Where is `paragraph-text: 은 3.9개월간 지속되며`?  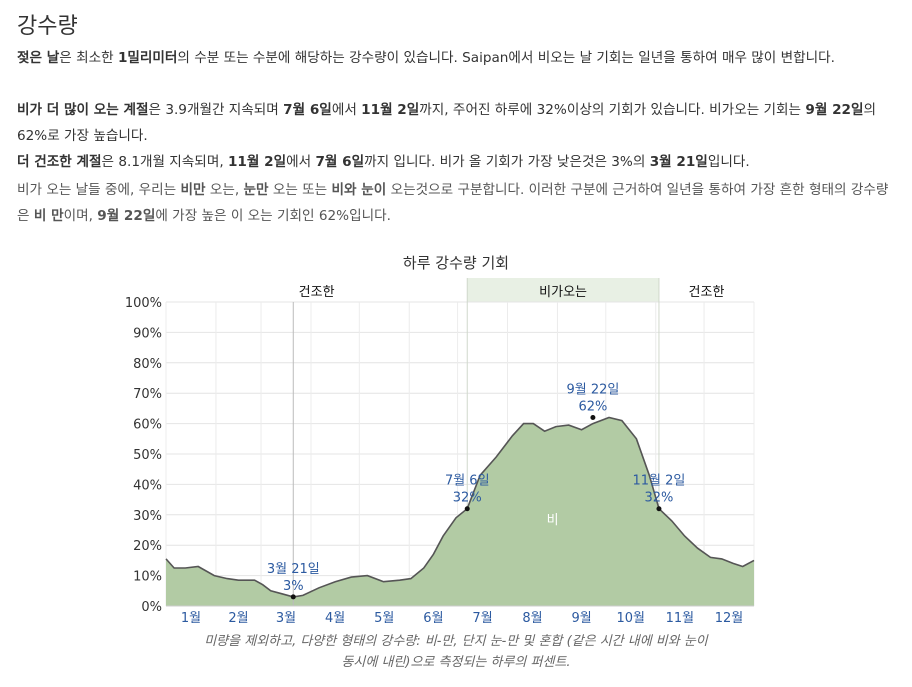
paragraph-text: 은 3.9개월간 지속되며 is located at coordinates (216, 110).